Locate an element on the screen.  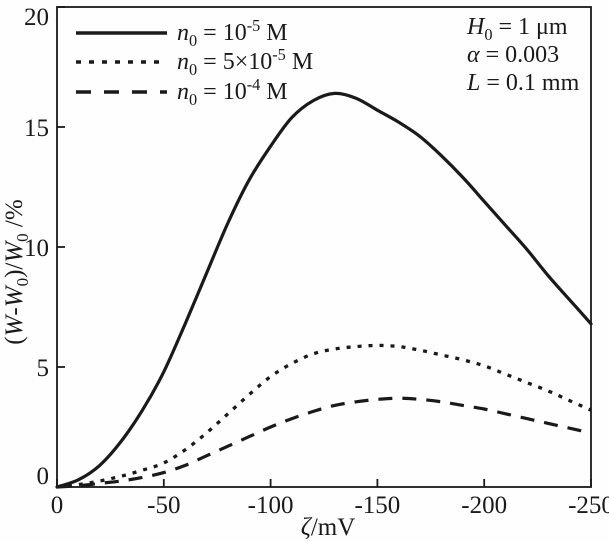
x-tick-label: 0 is located at coordinates (57, 505).